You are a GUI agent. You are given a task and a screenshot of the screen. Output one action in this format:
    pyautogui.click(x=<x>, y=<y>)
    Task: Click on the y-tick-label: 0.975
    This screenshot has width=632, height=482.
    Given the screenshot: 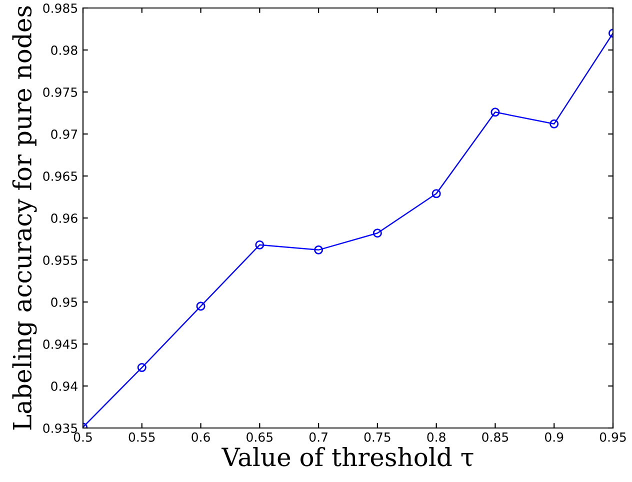 What is the action you would take?
    pyautogui.click(x=60, y=92)
    